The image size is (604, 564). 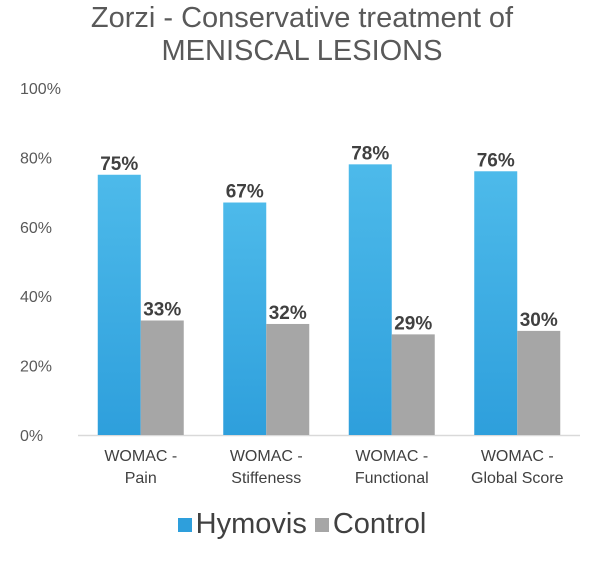 What do you see at coordinates (370, 153) in the screenshot?
I see `data-label: 78%` at bounding box center [370, 153].